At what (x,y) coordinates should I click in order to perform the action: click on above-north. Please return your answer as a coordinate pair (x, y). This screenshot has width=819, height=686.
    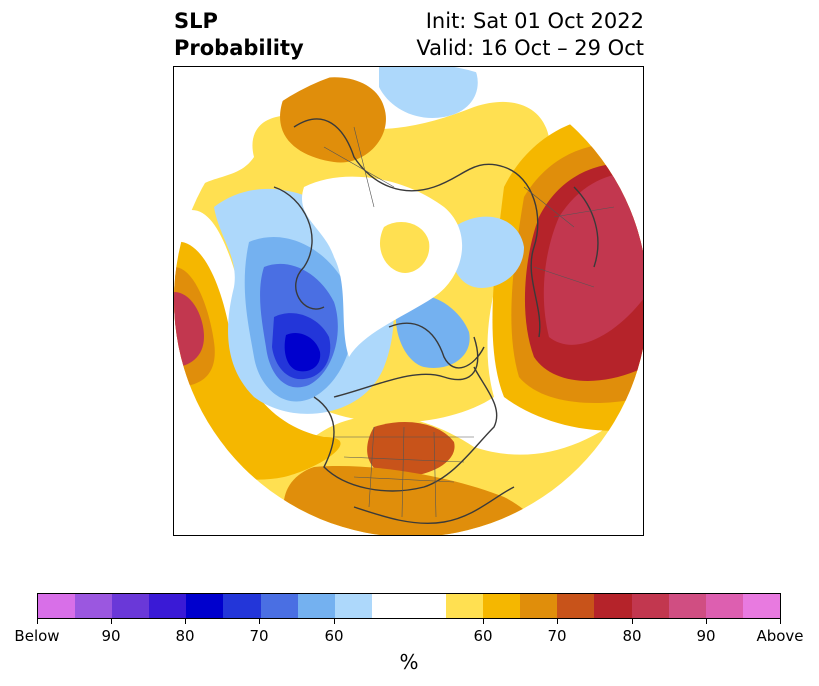
    Looking at the image, I should click on (333, 120).